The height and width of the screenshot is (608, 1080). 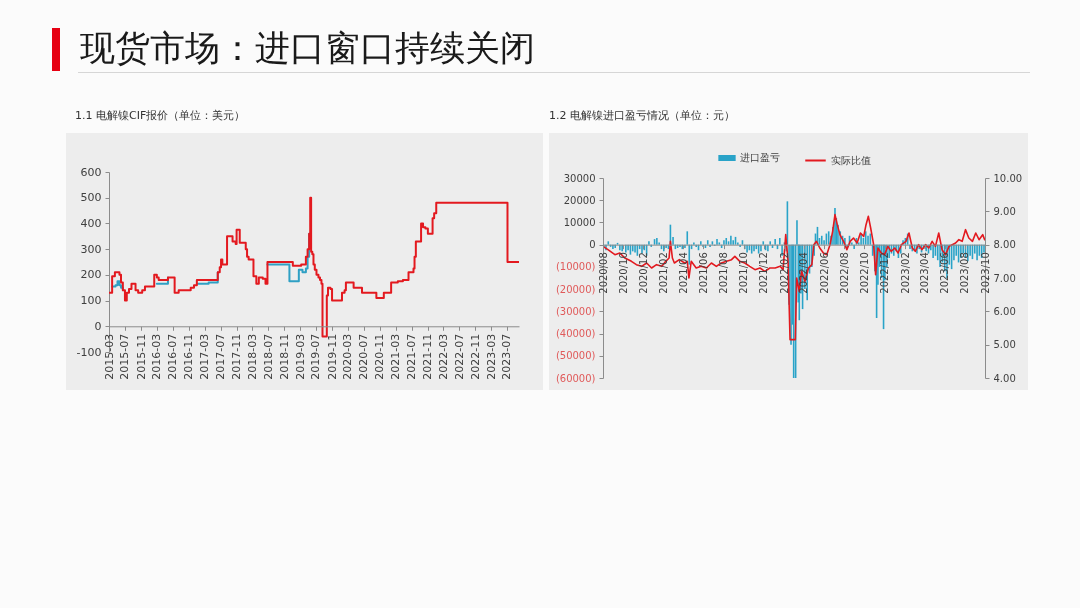 I want to click on legend-label: 实际比值, so click(x=851, y=160).